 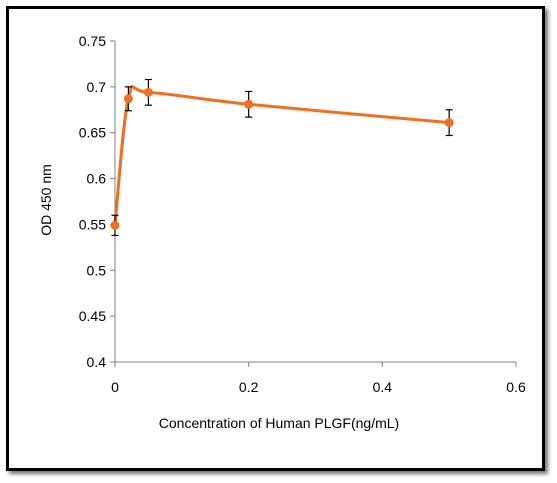 What do you see at coordinates (97, 179) in the screenshot?
I see `y-tick-label: 0.6` at bounding box center [97, 179].